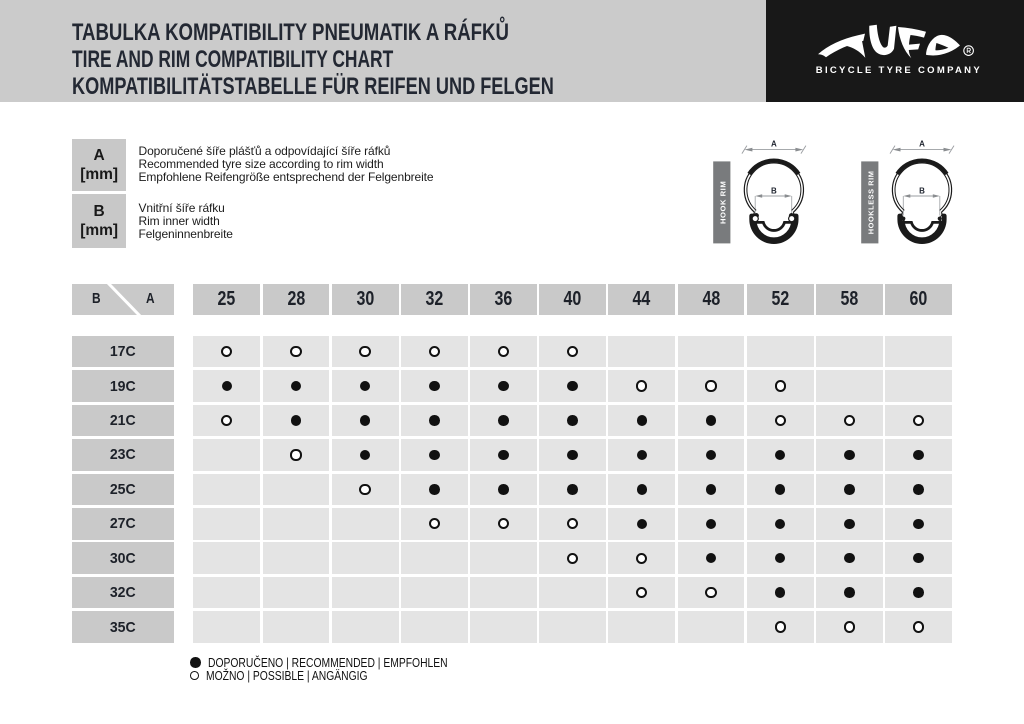  I want to click on svg-text: HOOK RIM, so click(722, 202).